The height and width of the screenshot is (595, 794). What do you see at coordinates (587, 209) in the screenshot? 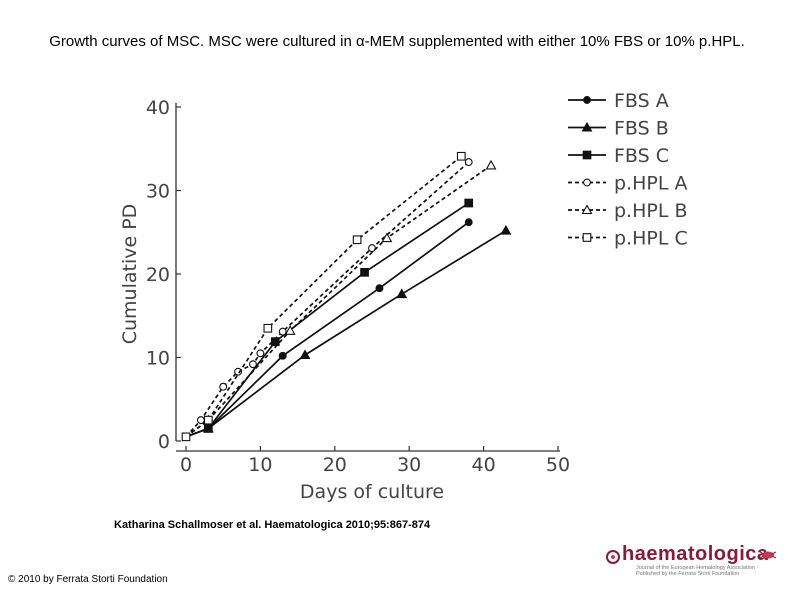
I see `legend-marker-p-hpl-b` at bounding box center [587, 209].